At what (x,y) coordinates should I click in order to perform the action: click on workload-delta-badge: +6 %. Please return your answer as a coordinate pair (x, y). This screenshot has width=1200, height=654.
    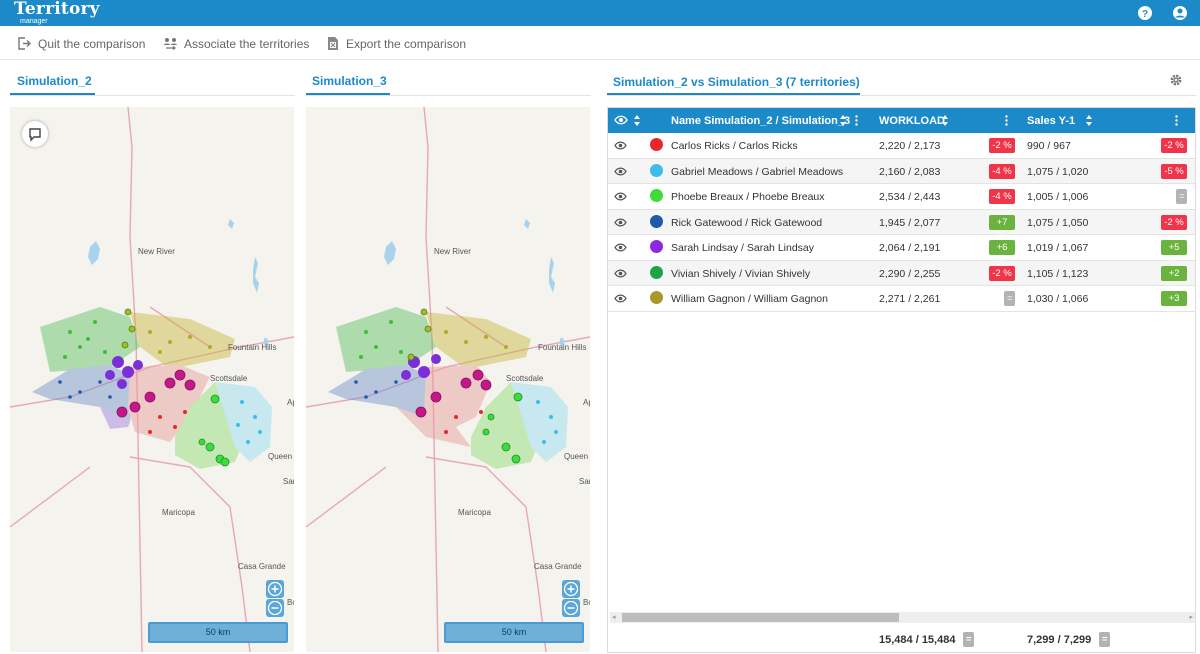
    Looking at the image, I should click on (1002, 254).